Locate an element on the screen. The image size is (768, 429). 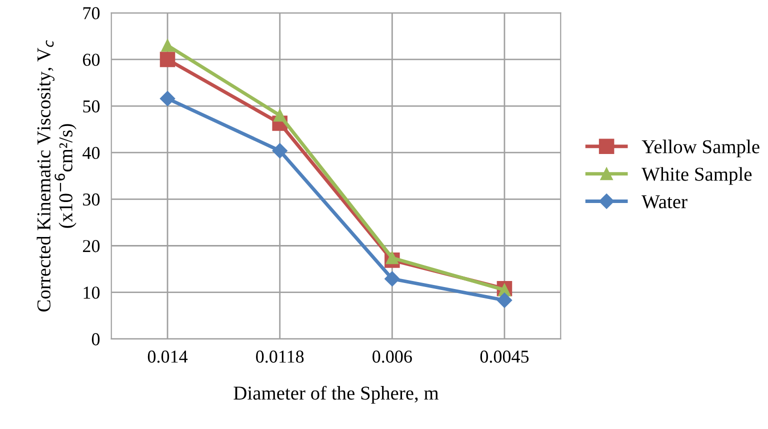
x-axis-title: Diameter of the Sphere, m is located at coordinates (336, 395).